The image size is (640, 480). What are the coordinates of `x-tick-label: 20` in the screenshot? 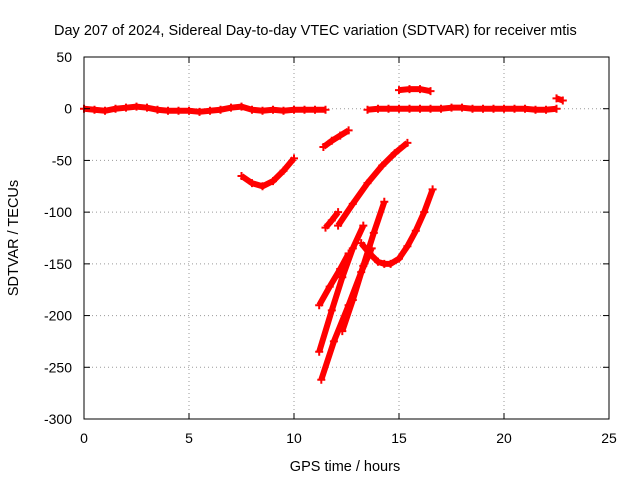 It's located at (504, 438).